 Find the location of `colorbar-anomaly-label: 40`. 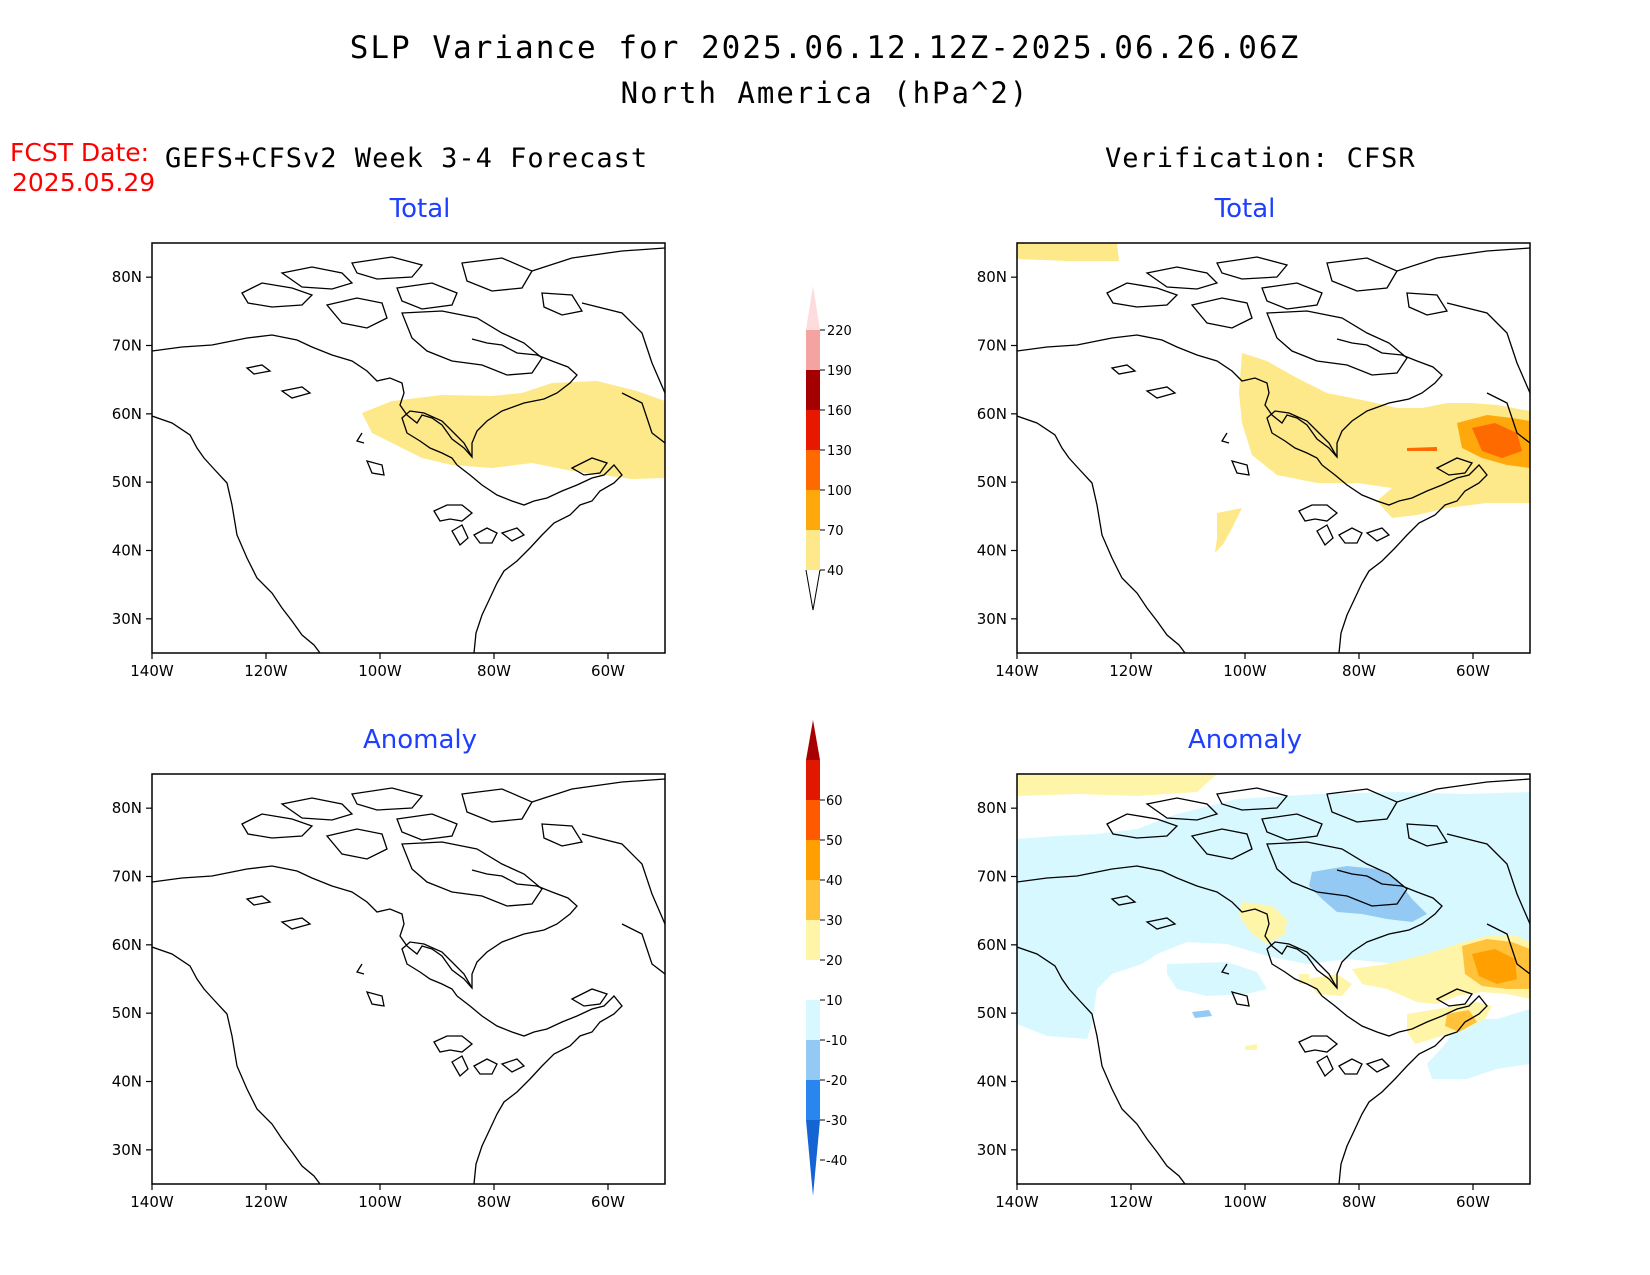

colorbar-anomaly-label: 40 is located at coordinates (834, 881).